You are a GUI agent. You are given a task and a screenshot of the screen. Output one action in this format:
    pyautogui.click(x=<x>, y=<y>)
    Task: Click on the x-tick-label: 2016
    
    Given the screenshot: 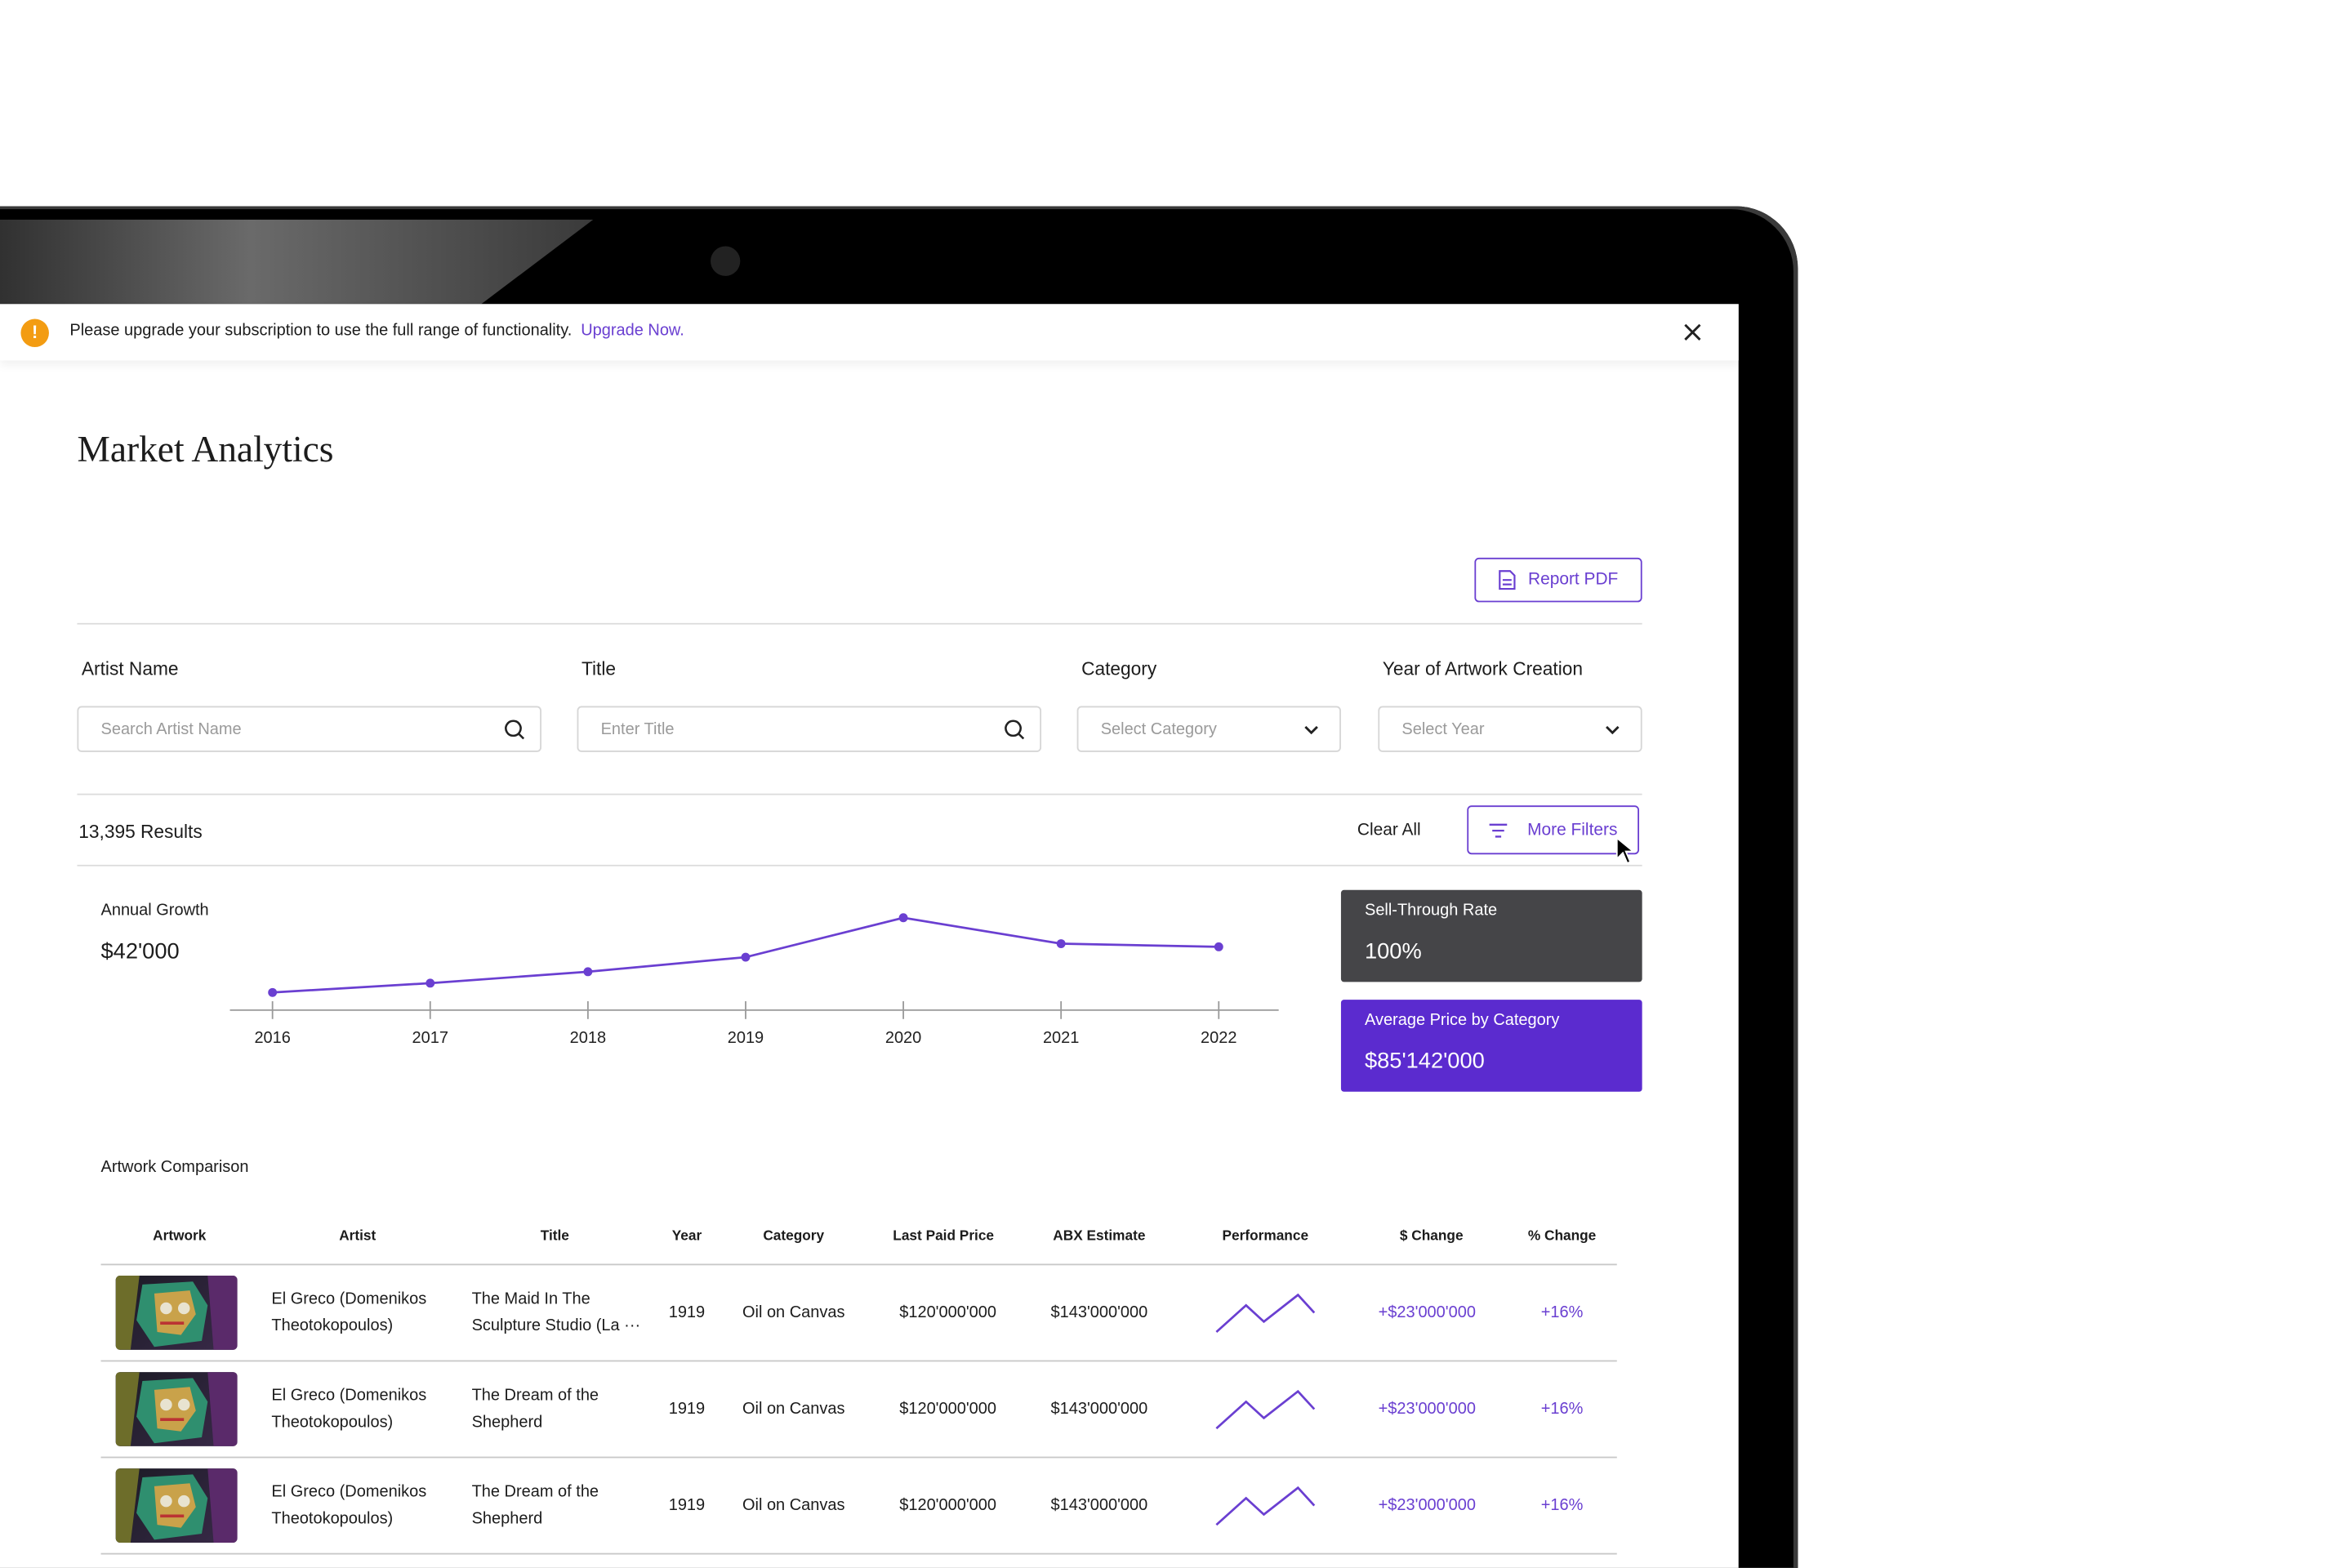 What is the action you would take?
    pyautogui.click(x=272, y=1038)
    